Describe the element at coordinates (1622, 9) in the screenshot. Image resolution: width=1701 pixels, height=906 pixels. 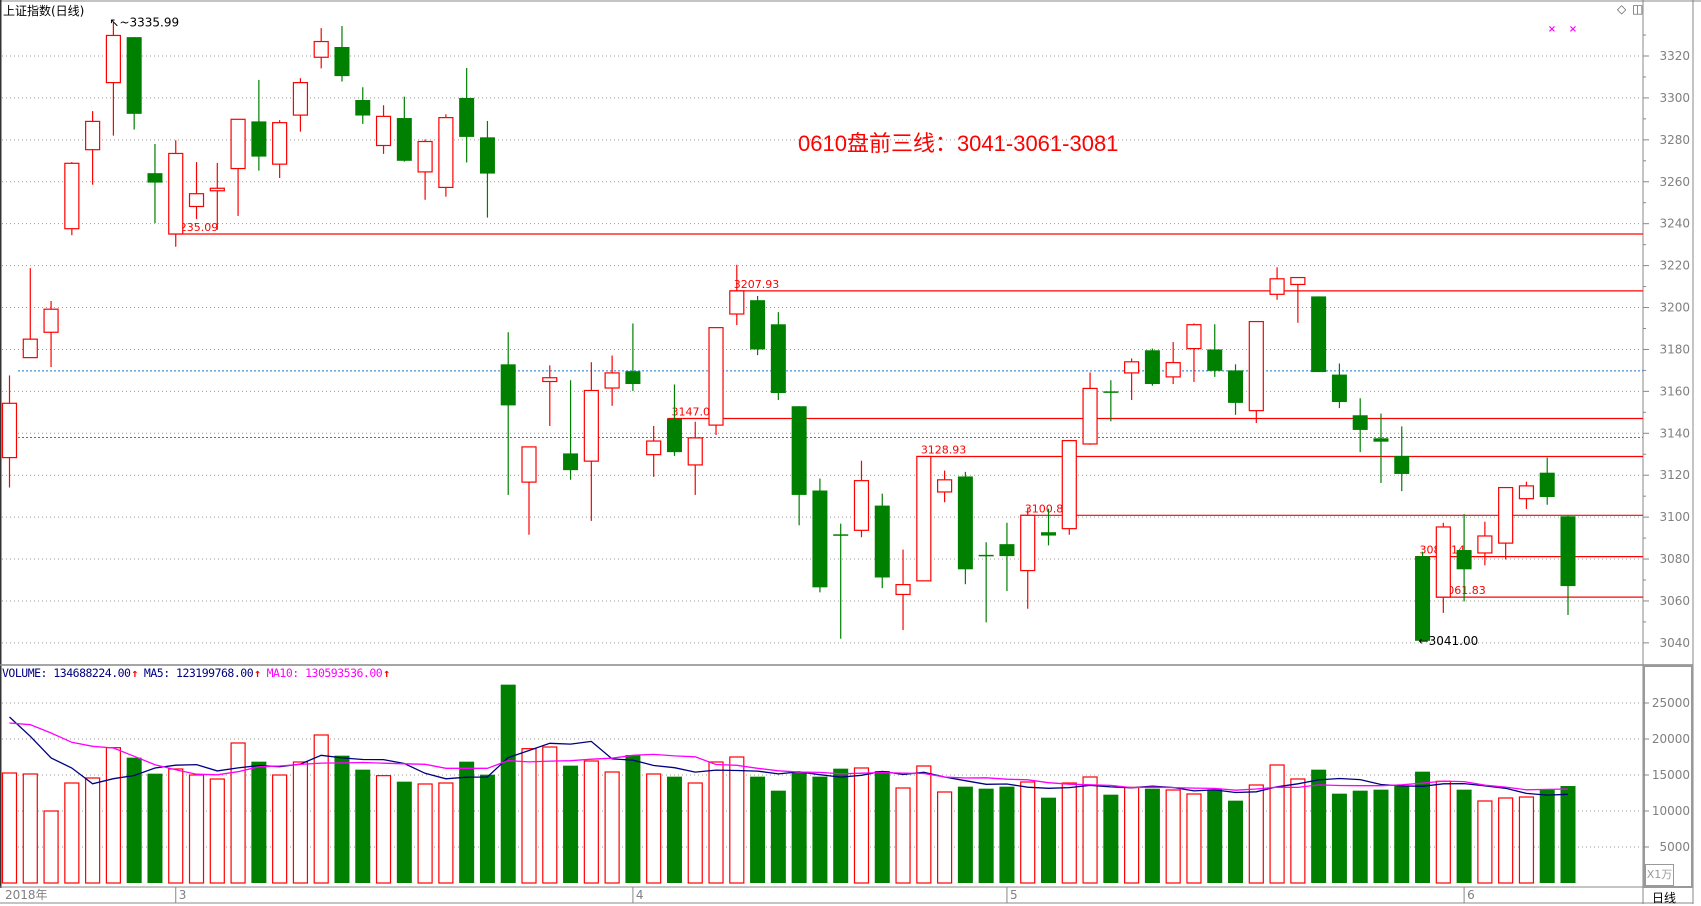
I see `diamond-icon: ◇` at that location.